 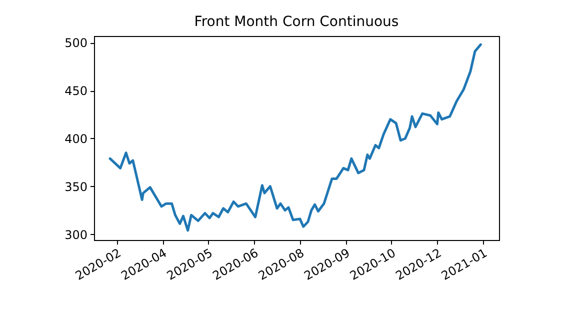 I want to click on y-tick-label: 450, so click(x=76, y=91).